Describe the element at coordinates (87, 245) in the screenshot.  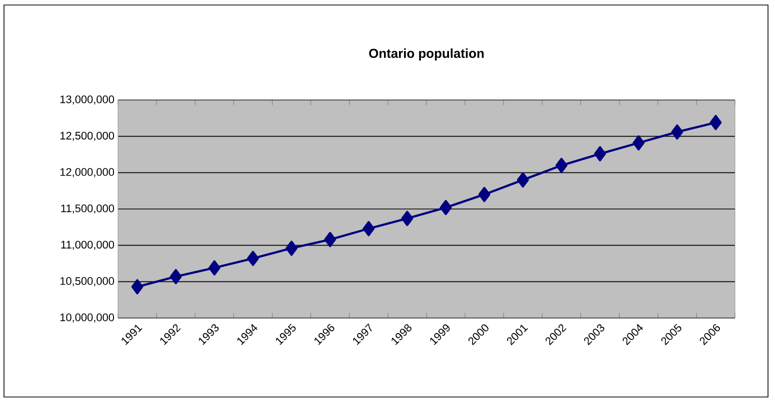
I see `y-tick-label: 11,000,000` at that location.